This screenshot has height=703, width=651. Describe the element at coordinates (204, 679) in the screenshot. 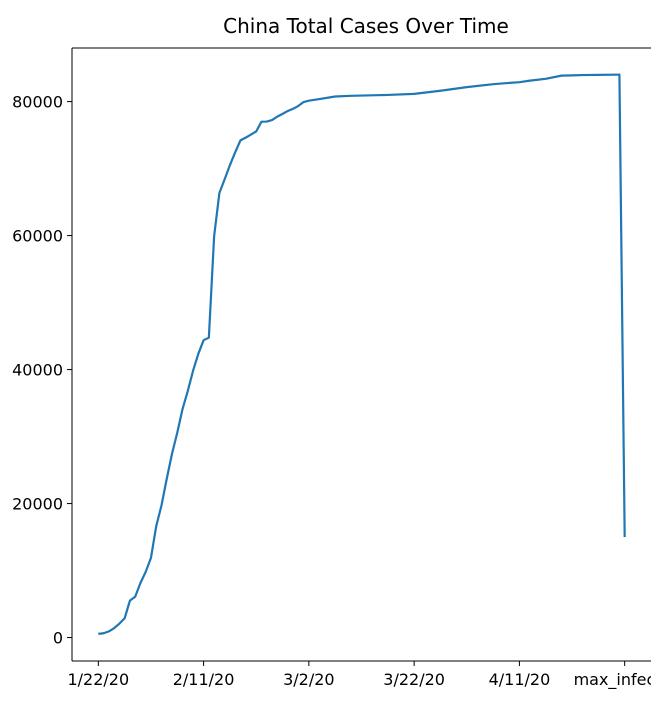

I see `x-tick-label: 2/11/20` at that location.